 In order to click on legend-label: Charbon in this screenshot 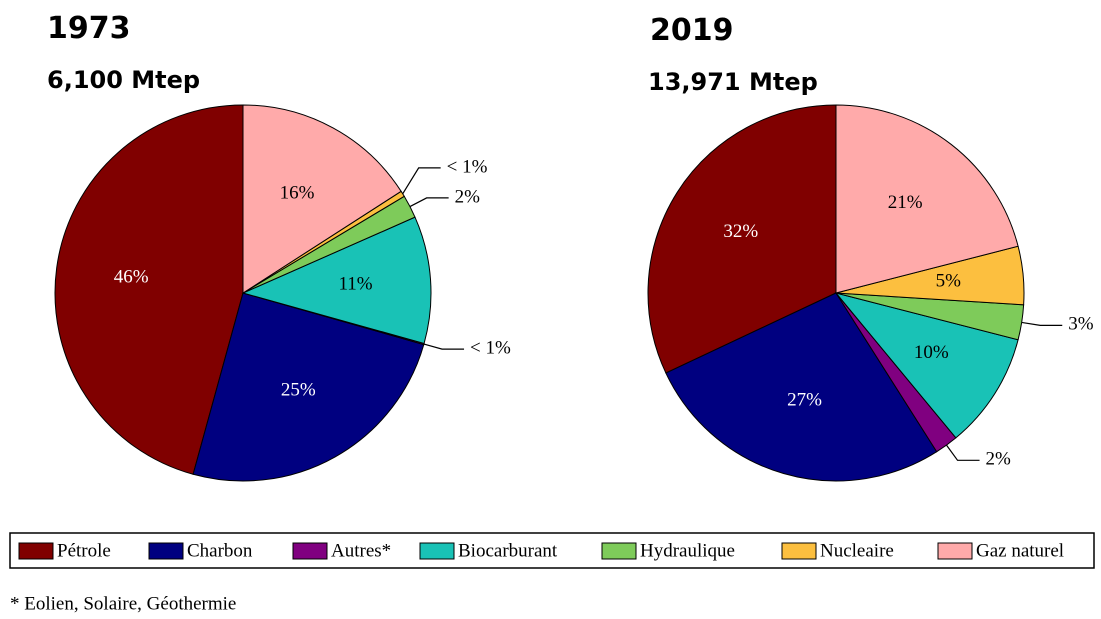, I will do `click(220, 550)`.